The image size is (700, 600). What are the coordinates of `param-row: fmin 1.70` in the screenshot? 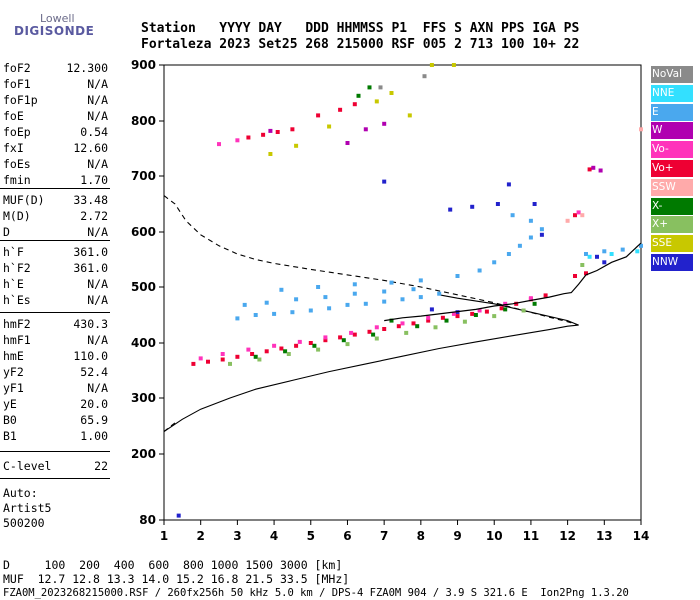 It's located at (55, 180).